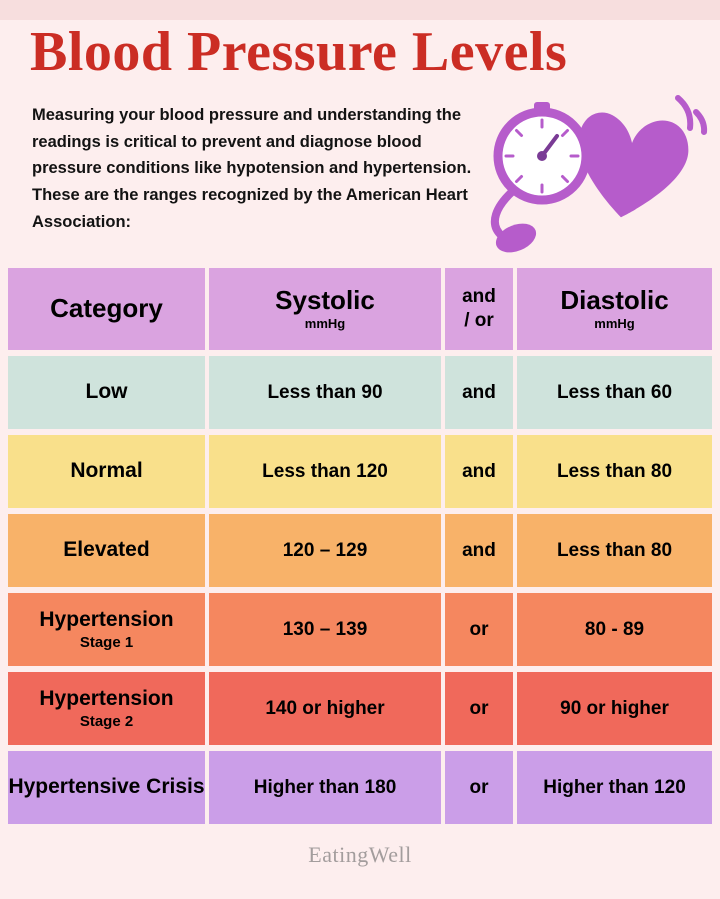 This screenshot has height=899, width=720. What do you see at coordinates (513, 219) in the screenshot?
I see `pump-bulb-icon` at bounding box center [513, 219].